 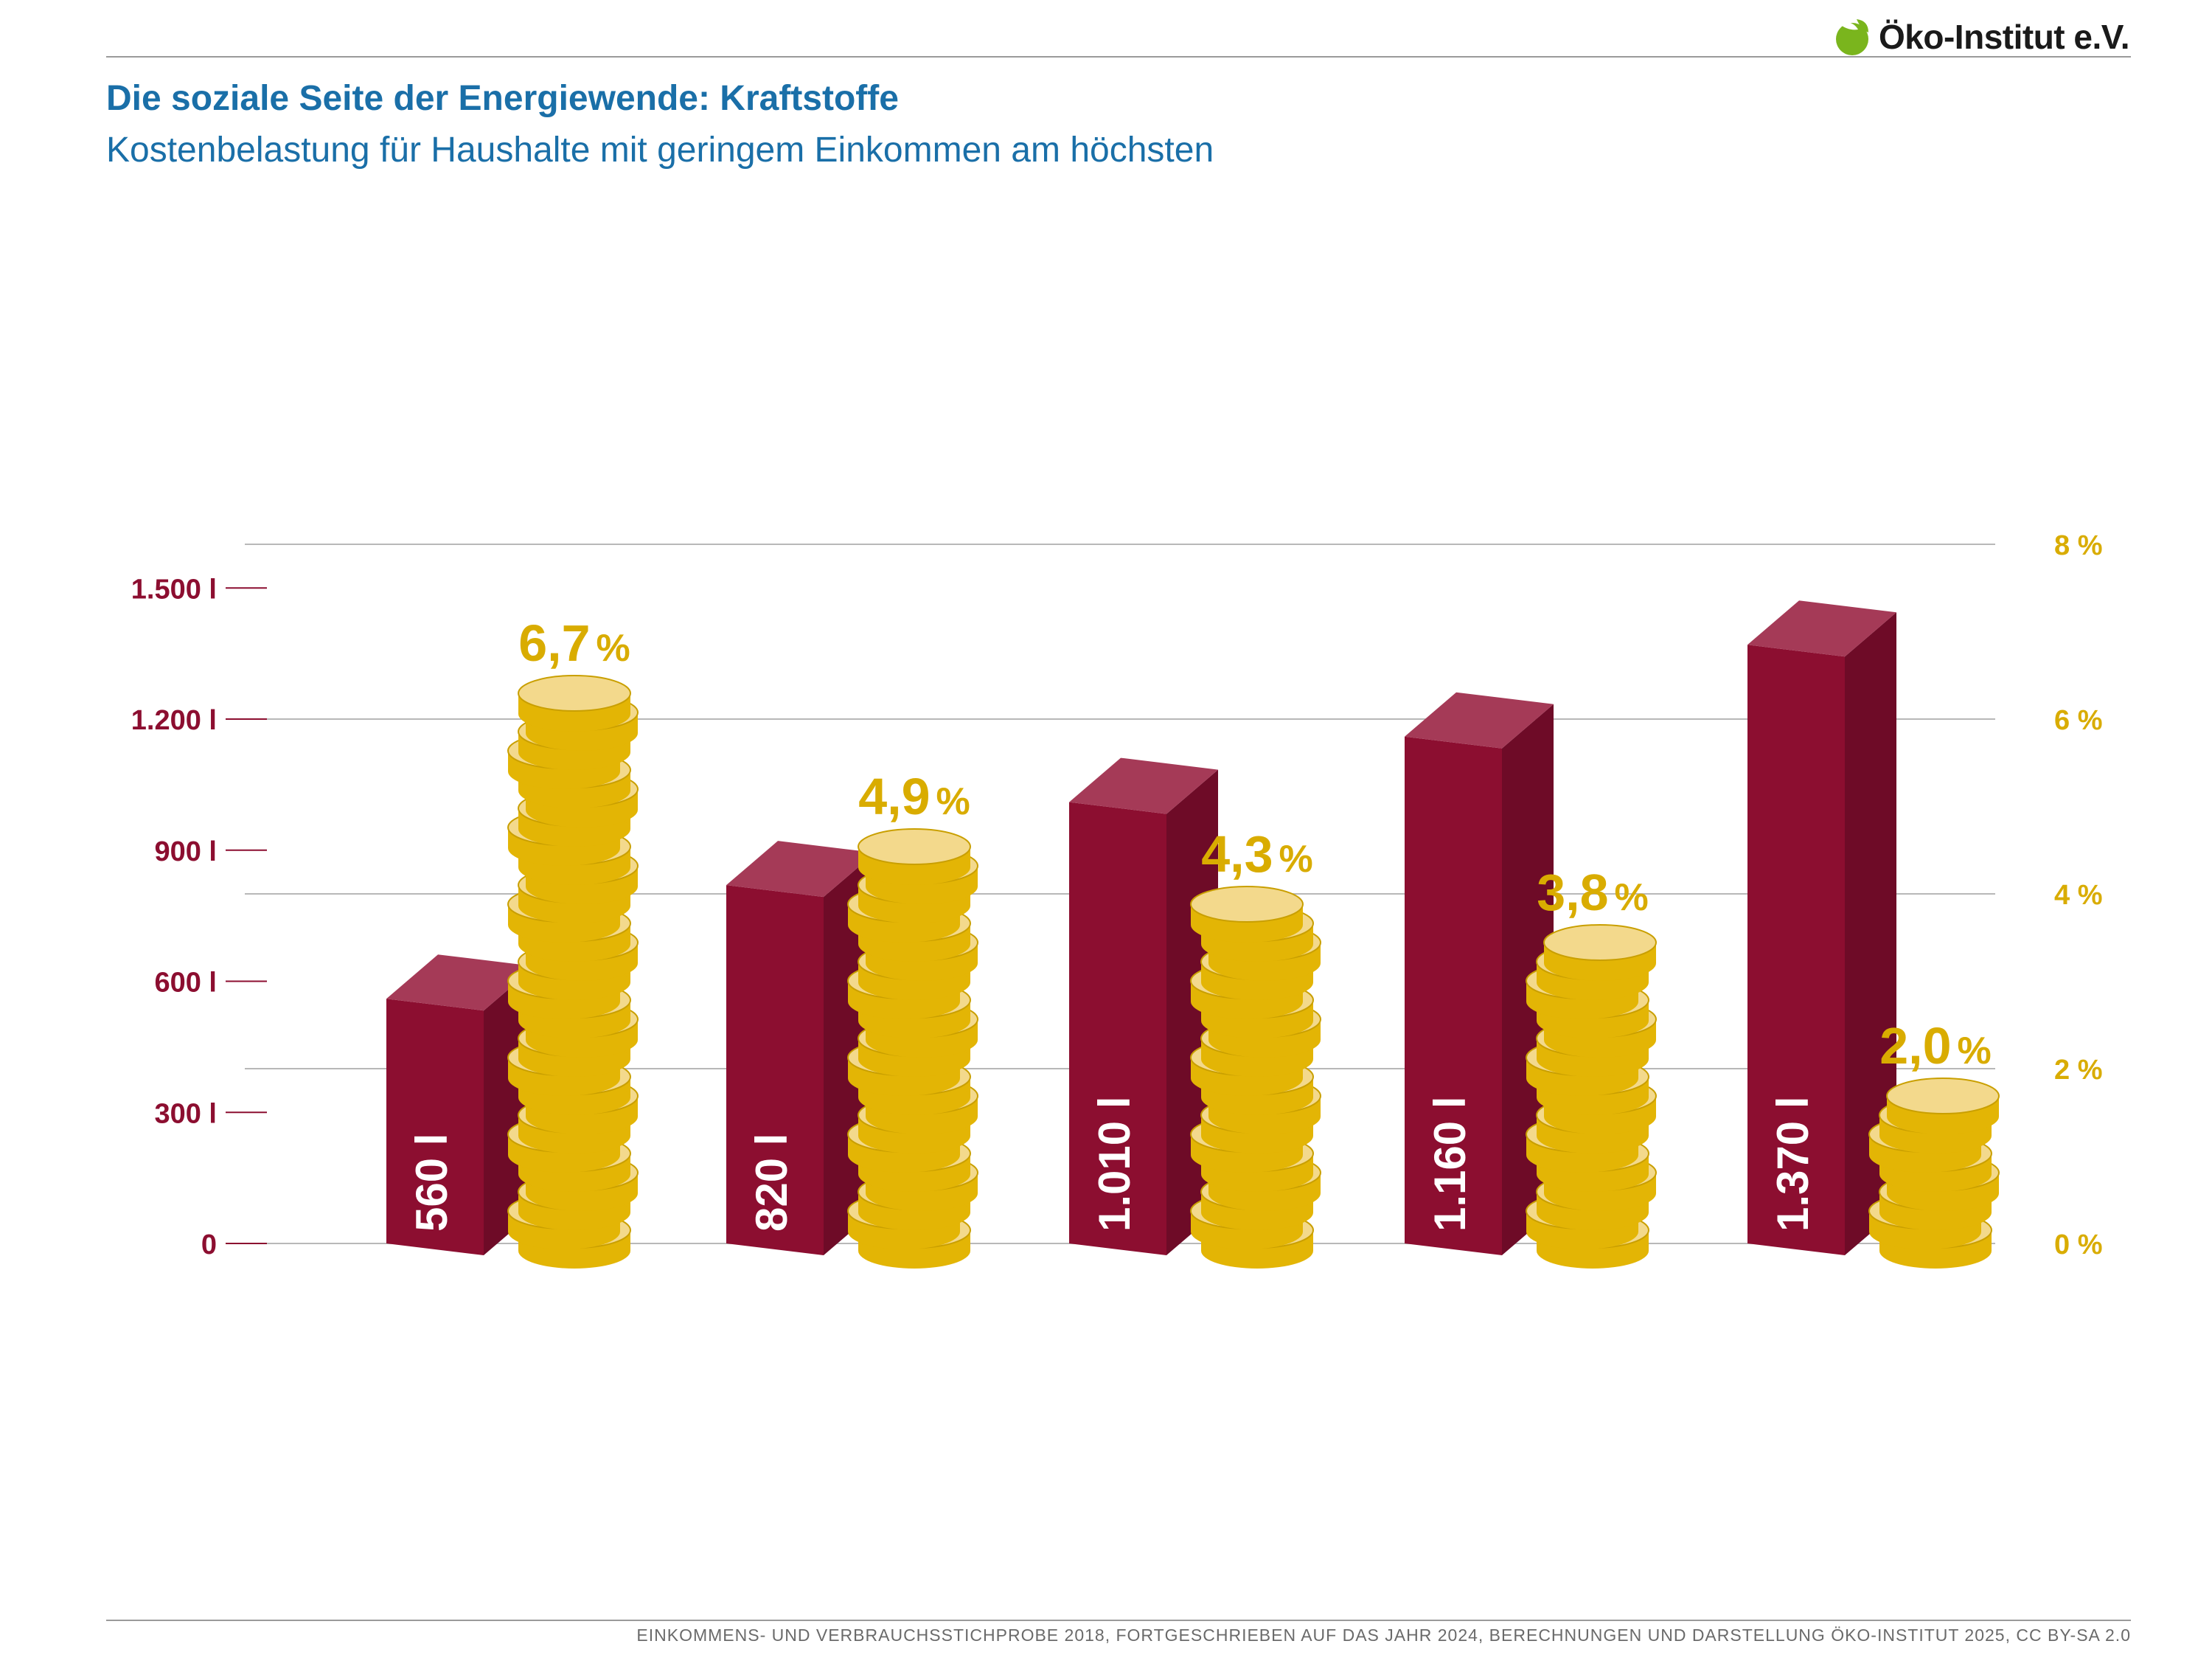 I want to click on logo: Öko-Institut e.V., so click(x=1980, y=37).